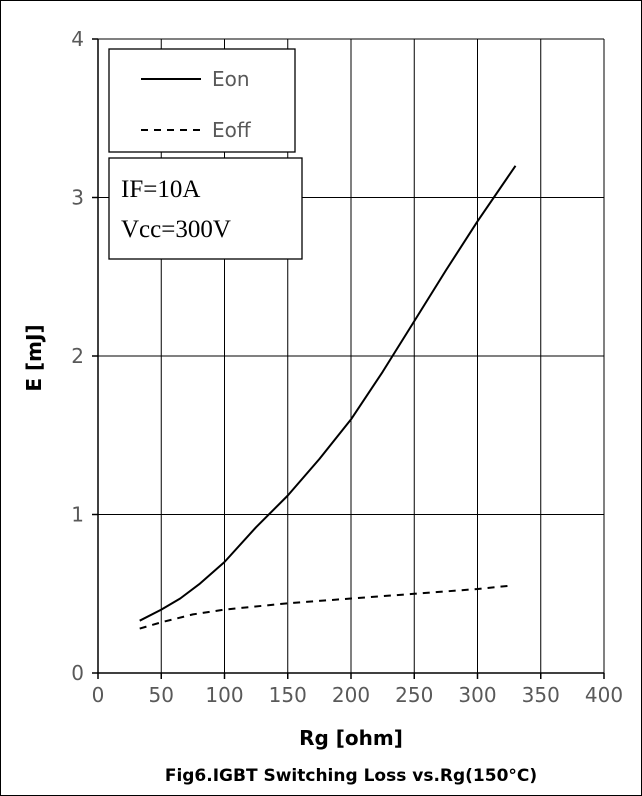 This screenshot has width=642, height=796. Describe the element at coordinates (414, 695) in the screenshot. I see `x-tick-label: 250` at that location.